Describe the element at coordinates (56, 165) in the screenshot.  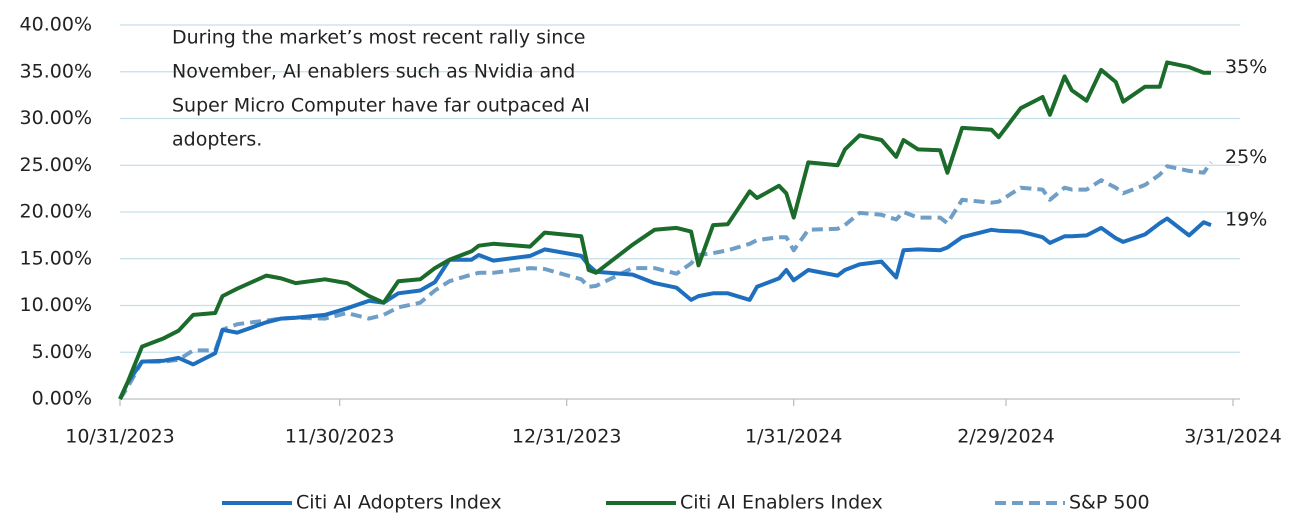
I see `y-tick-label: 25.00%` at that location.